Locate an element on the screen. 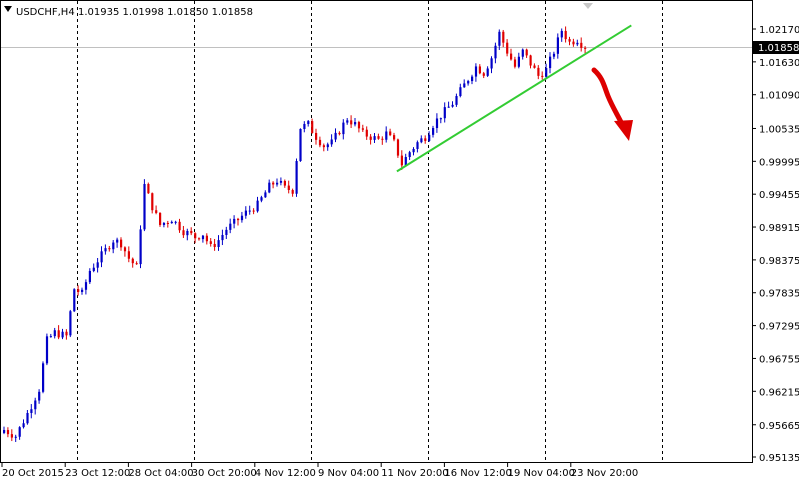 The image size is (799, 487). bearish-projection is located at coordinates (612, 104).